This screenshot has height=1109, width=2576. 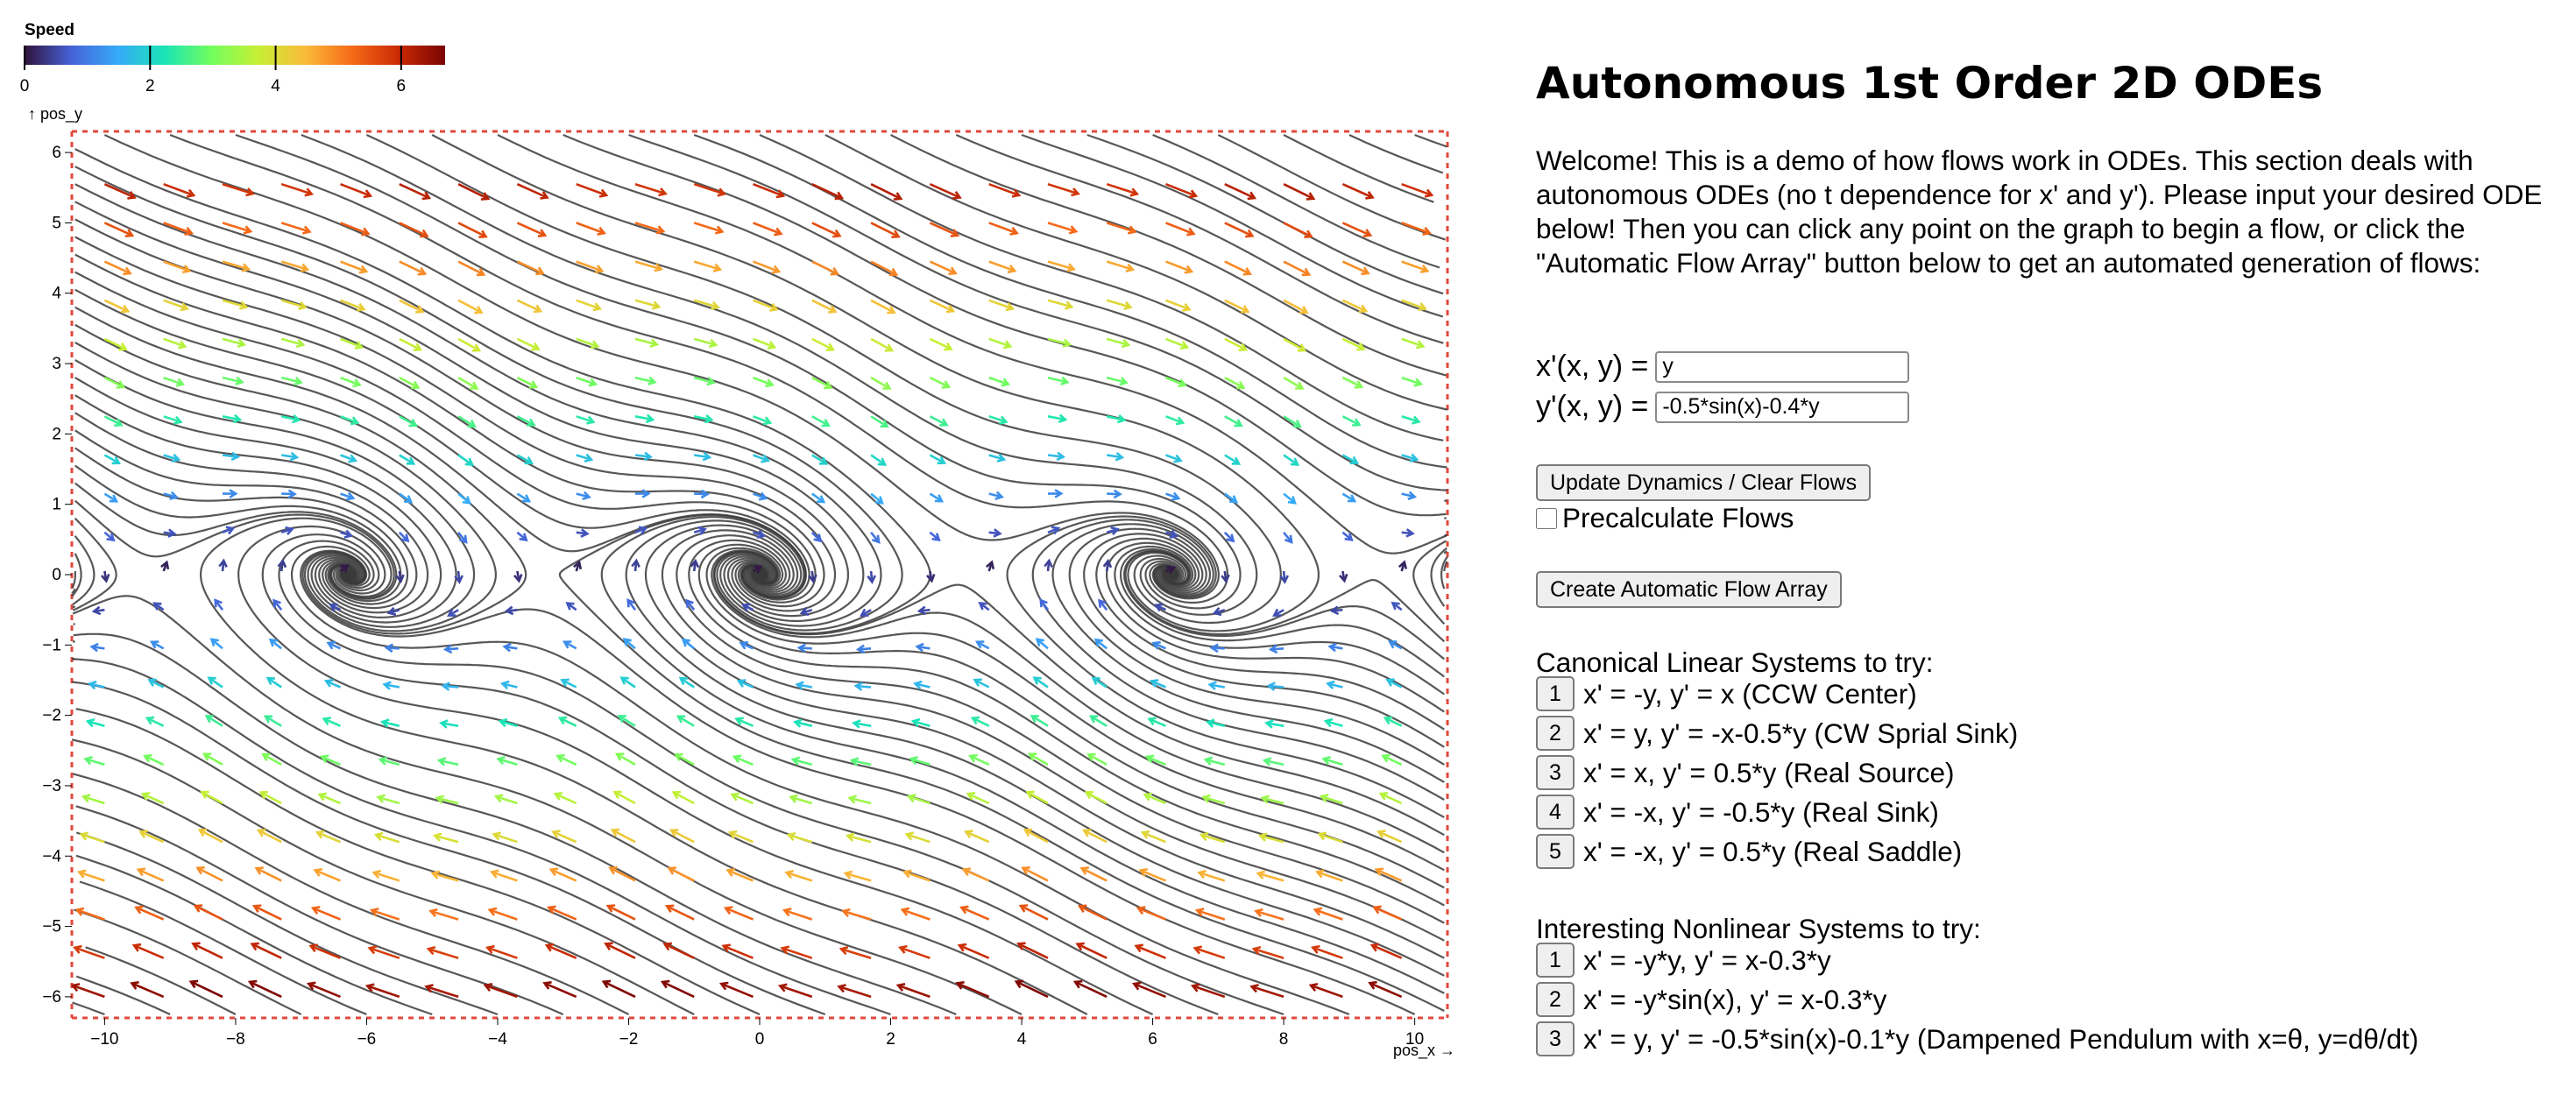 I want to click on linear-system-row: 2 x' = y, y' = -x-0.5*y (CW Sprial Sink), so click(x=1777, y=734).